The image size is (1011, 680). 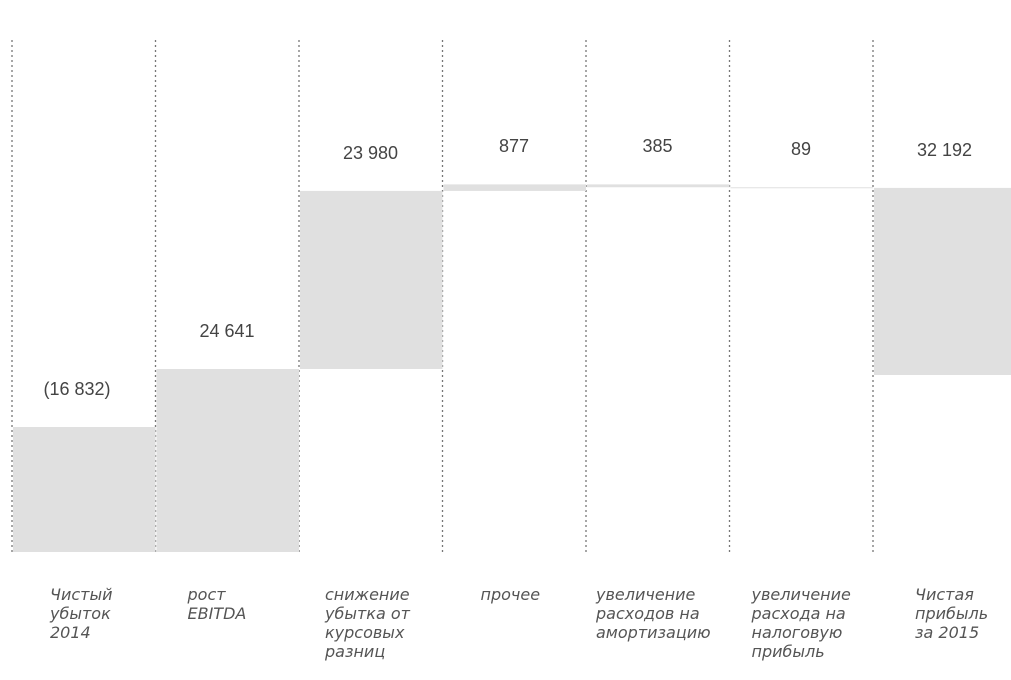 I want to click on bar-value-label: (16 832), so click(x=77, y=389).